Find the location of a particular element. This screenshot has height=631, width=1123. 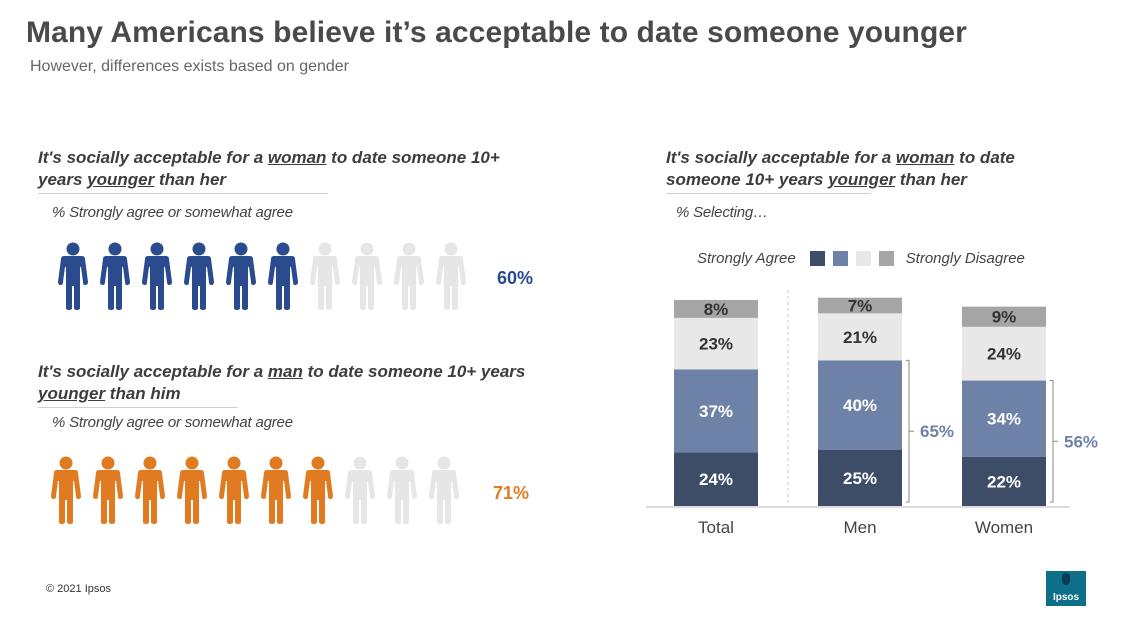

bar-label-women-somewhat-agree: 34% is located at coordinates (1004, 419).